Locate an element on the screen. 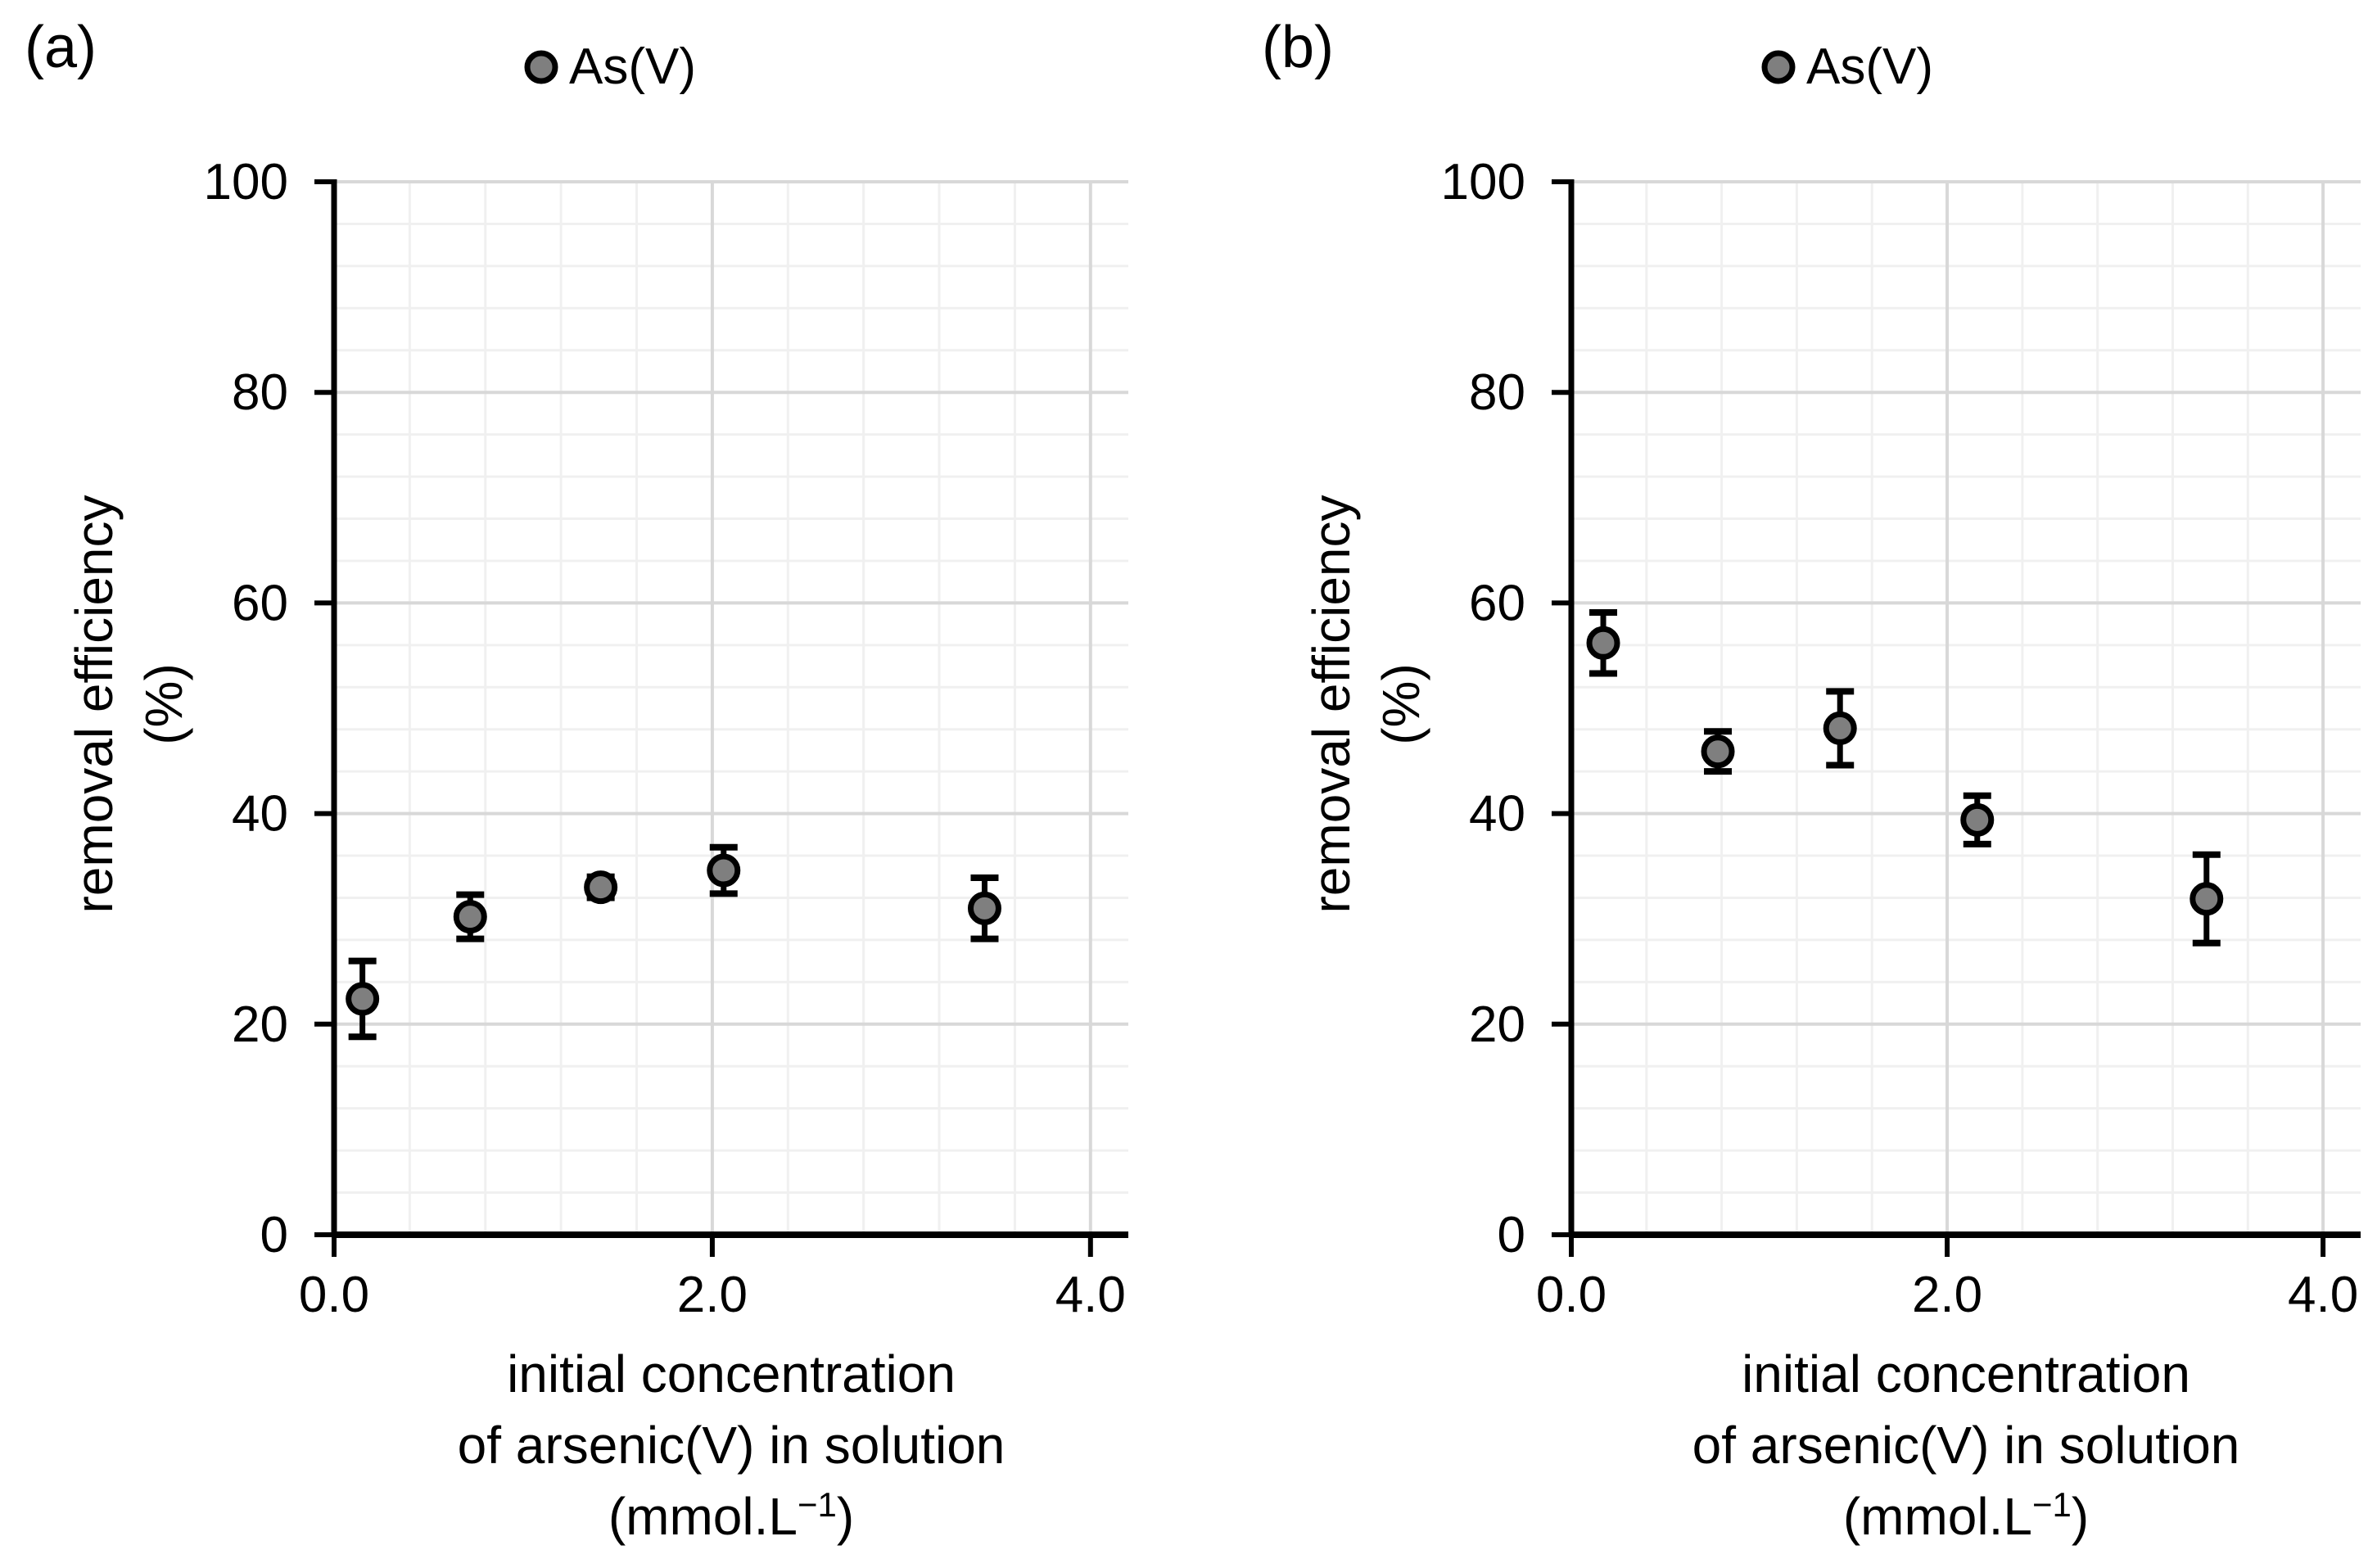  panel-label: (b) is located at coordinates (1298, 48).